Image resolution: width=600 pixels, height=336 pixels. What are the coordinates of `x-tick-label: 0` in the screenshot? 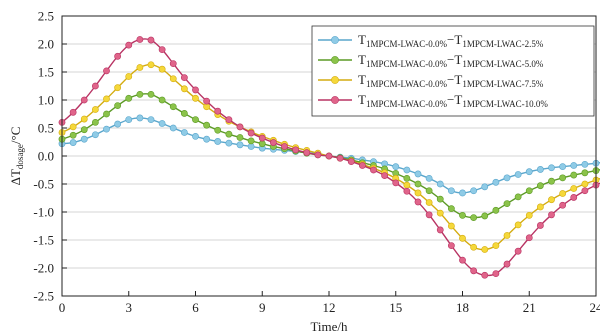 It's located at (62, 307).